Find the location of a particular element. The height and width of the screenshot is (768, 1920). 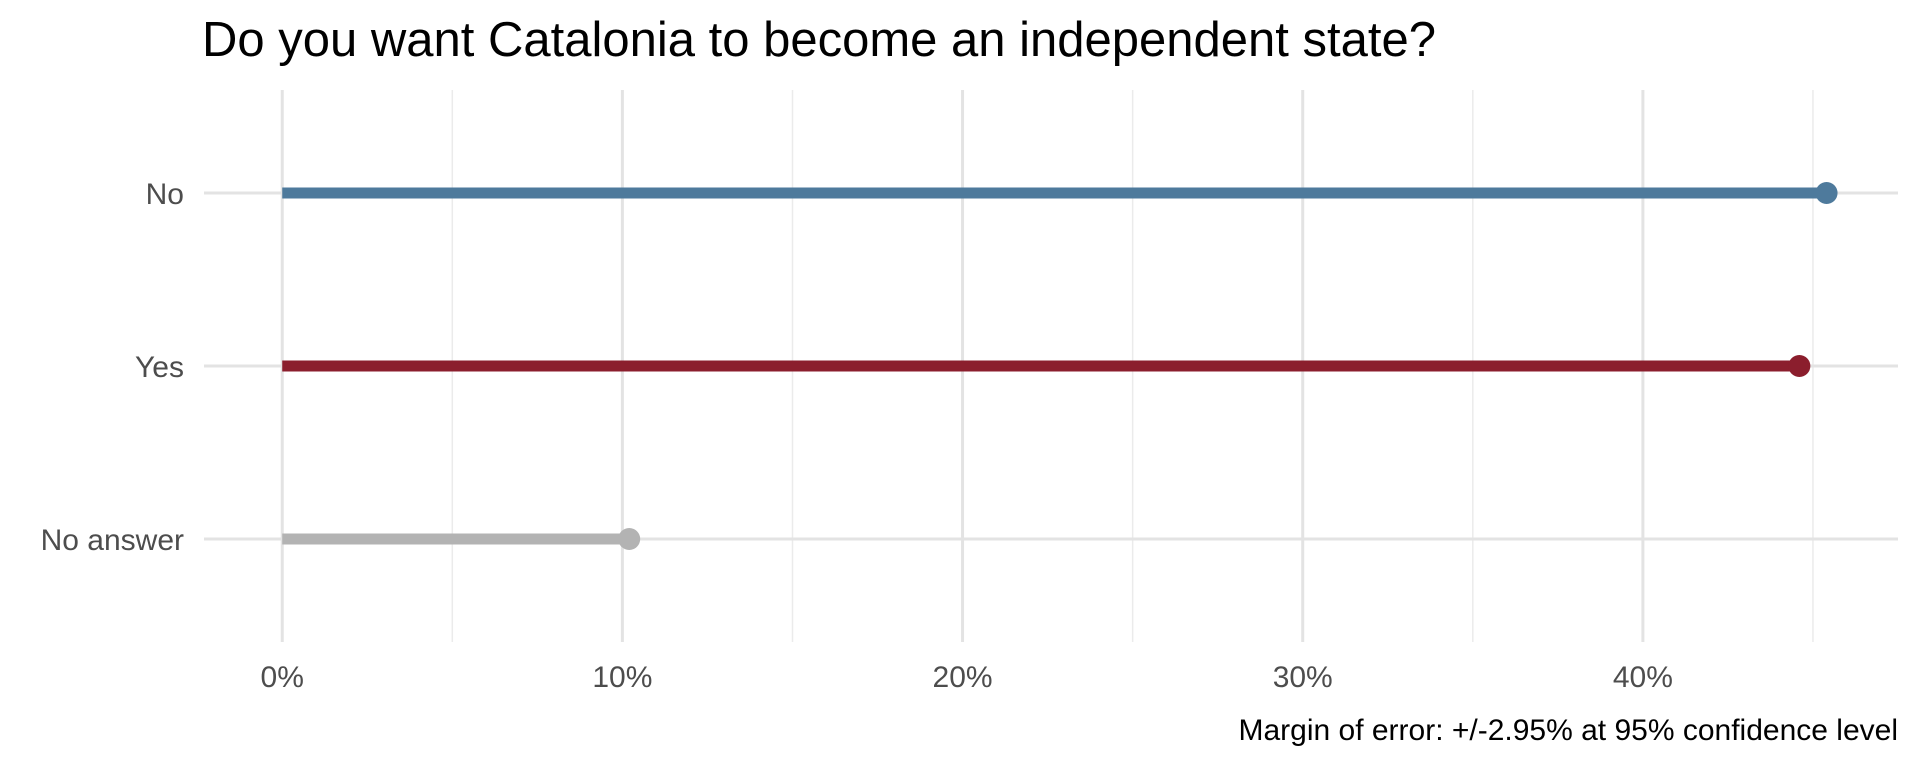

x-tick-label: 0% is located at coordinates (282, 677).